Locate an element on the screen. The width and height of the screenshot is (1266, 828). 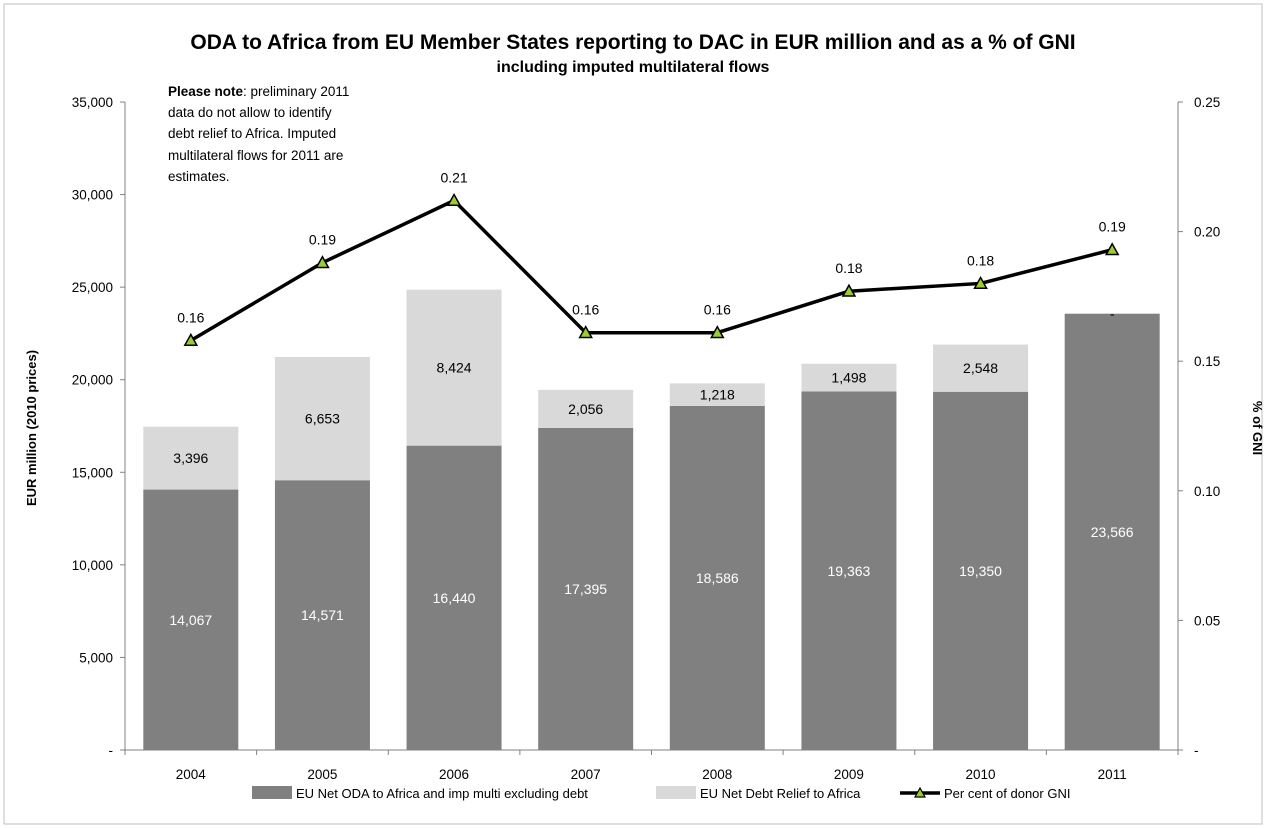
y-axis-title: EUR million (2010 prices) is located at coordinates (31, 428).